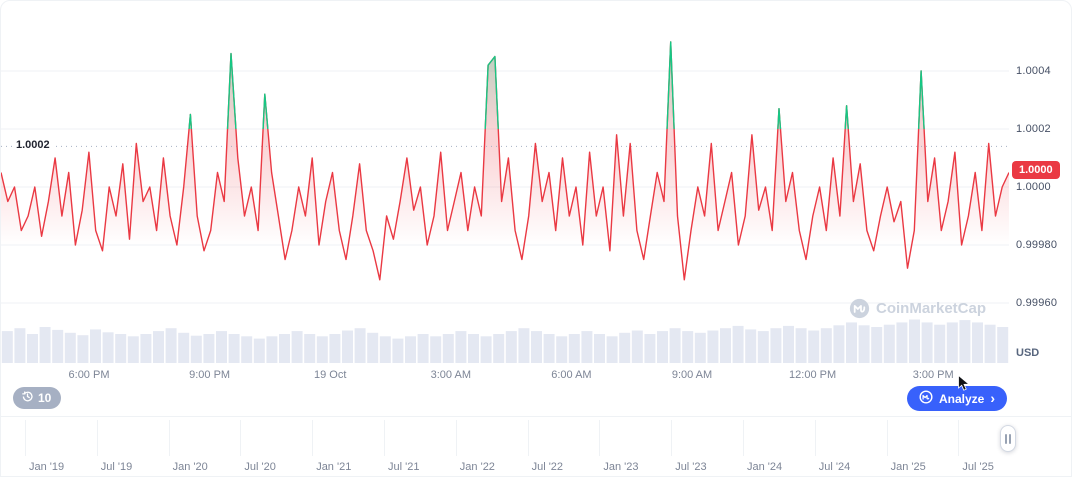 The width and height of the screenshot is (1072, 477). Describe the element at coordinates (190, 467) in the screenshot. I see `timeline-label: Jan '20` at that location.